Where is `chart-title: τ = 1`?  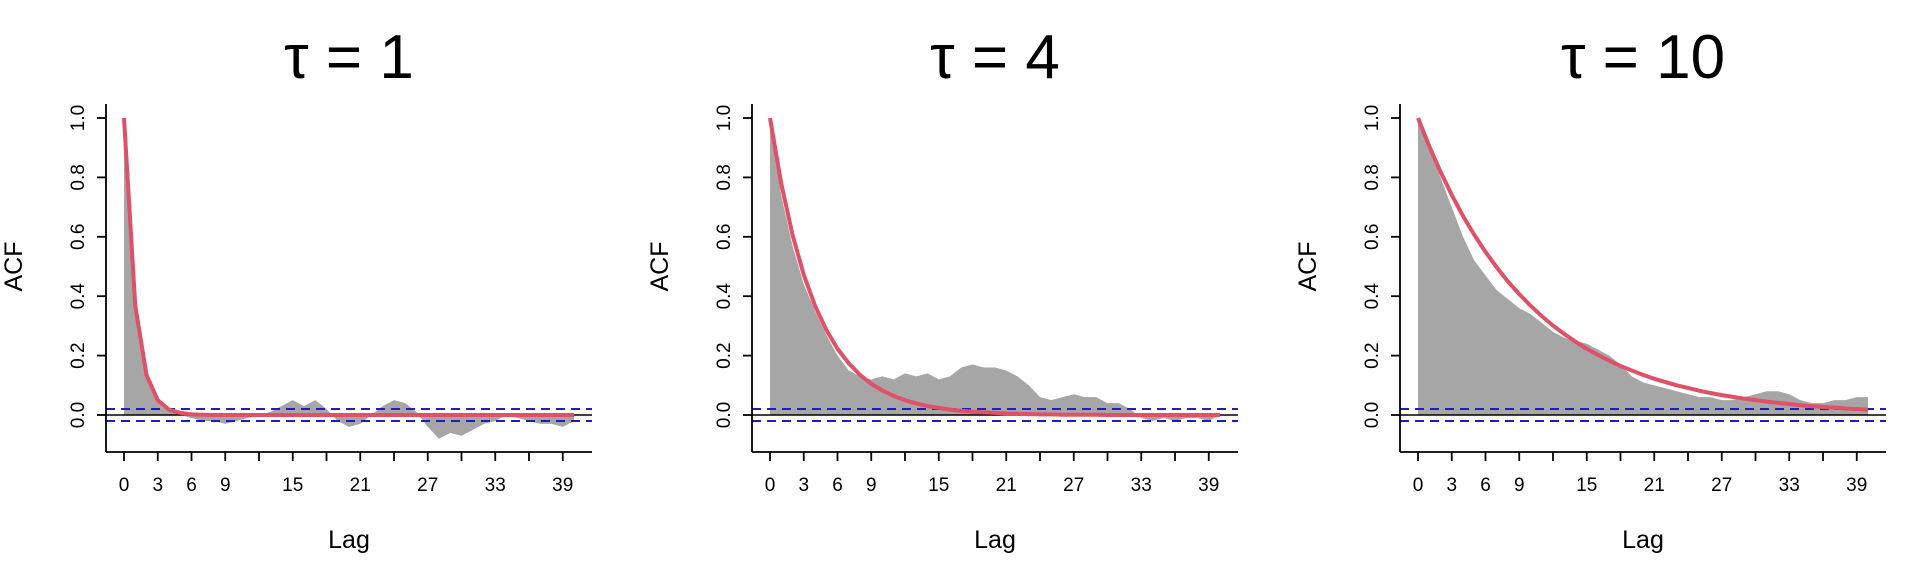
chart-title: τ = 1 is located at coordinates (349, 57).